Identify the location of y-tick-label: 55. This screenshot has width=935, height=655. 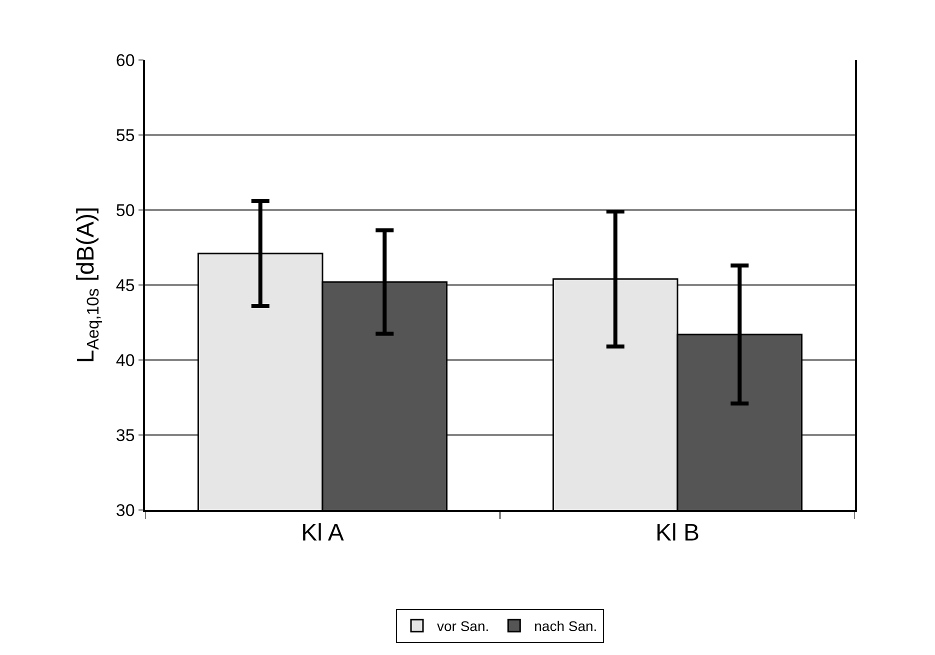
(125, 135).